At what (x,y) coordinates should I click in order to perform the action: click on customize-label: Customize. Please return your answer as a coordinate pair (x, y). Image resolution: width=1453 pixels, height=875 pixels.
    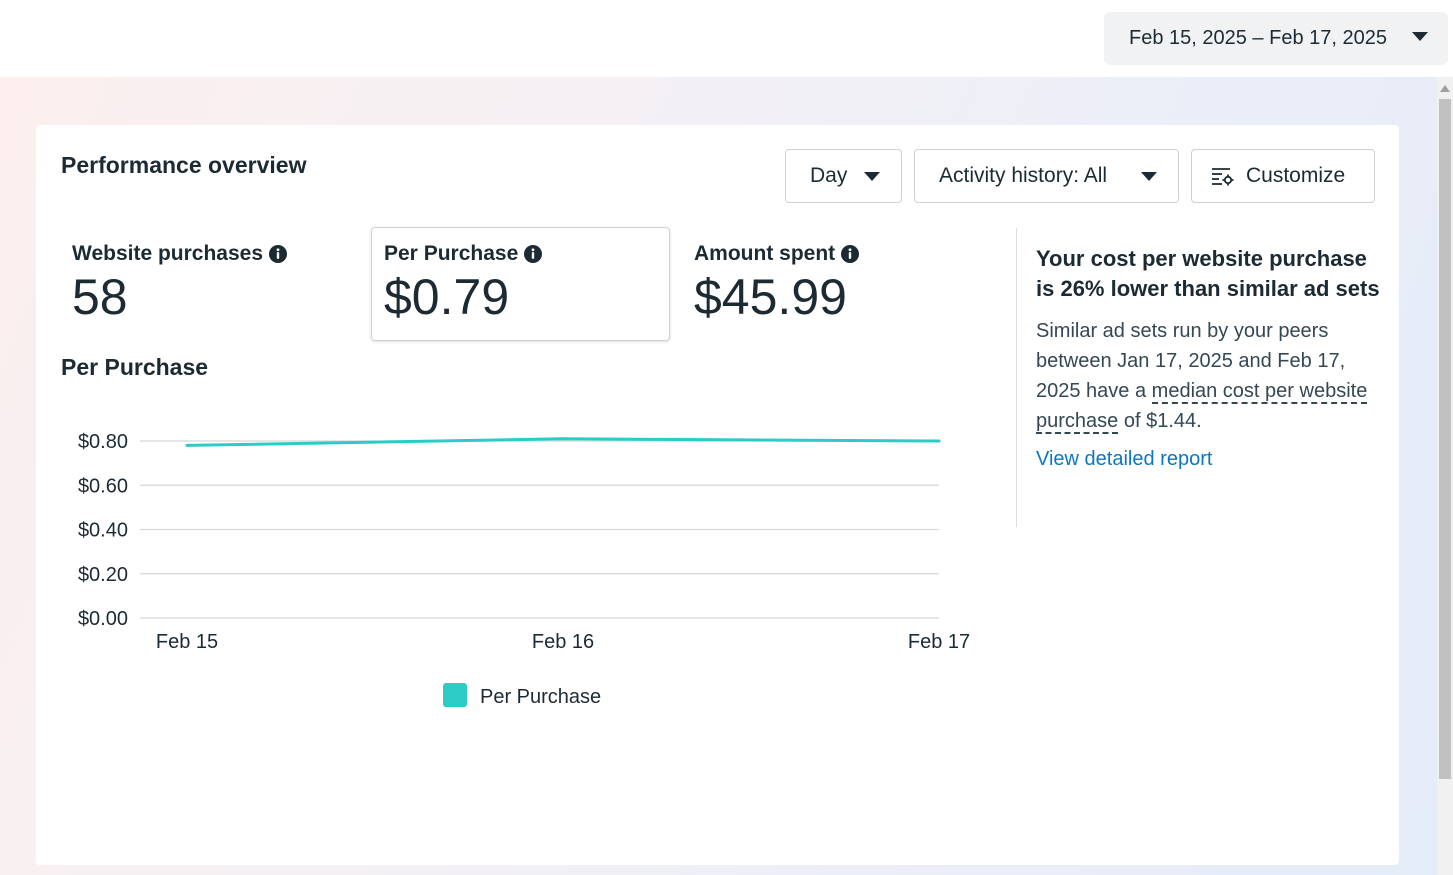
    Looking at the image, I should click on (1296, 175).